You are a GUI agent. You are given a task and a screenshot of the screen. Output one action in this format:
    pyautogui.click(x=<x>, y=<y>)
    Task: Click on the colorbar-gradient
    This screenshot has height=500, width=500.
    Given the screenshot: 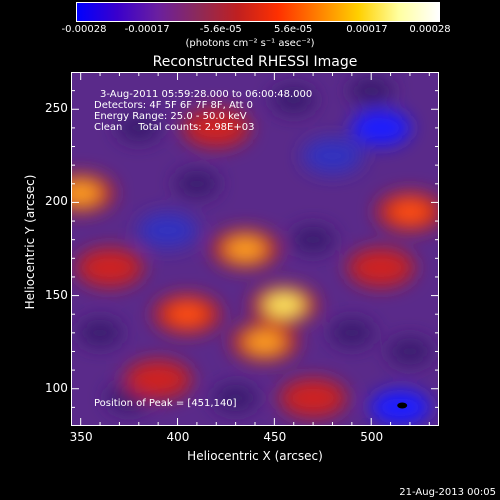 What is the action you would take?
    pyautogui.click(x=258, y=12)
    